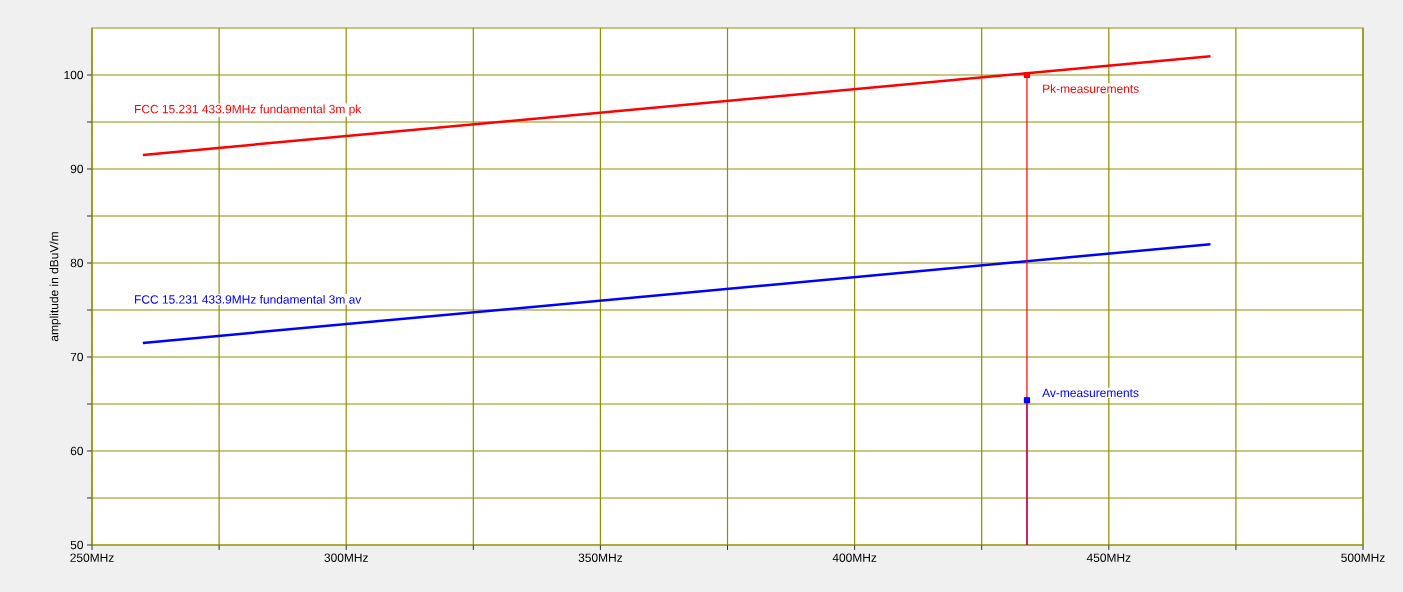  Describe the element at coordinates (77, 263) in the screenshot. I see `y-tick-label: 80` at that location.